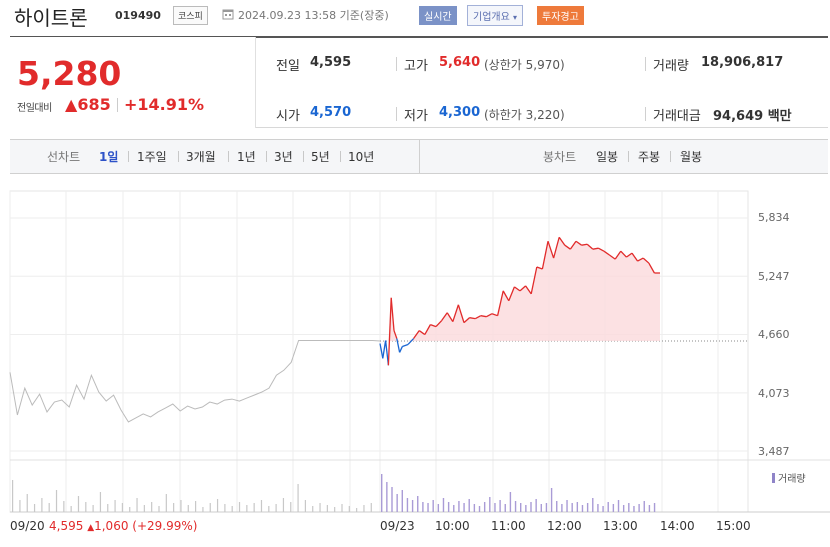  I want to click on lower-limit: (하한가 3,220), so click(524, 115).